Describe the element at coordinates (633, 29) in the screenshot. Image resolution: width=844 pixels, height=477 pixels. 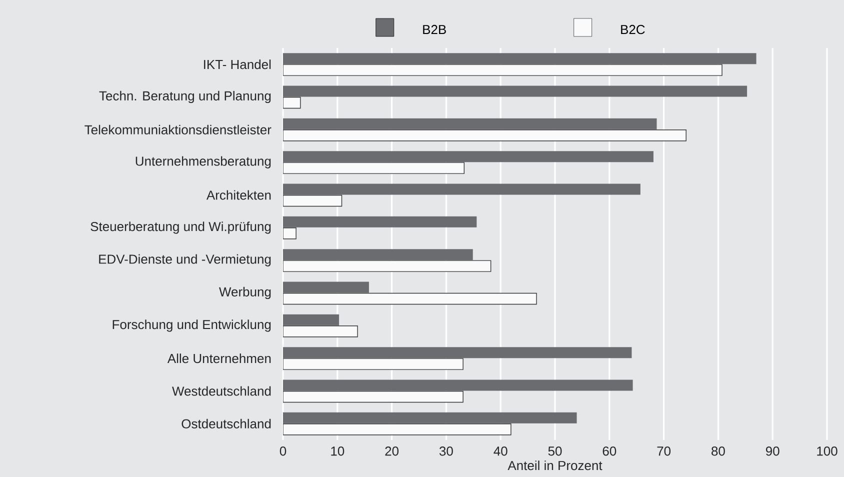
I see `legend-label: B2C` at that location.